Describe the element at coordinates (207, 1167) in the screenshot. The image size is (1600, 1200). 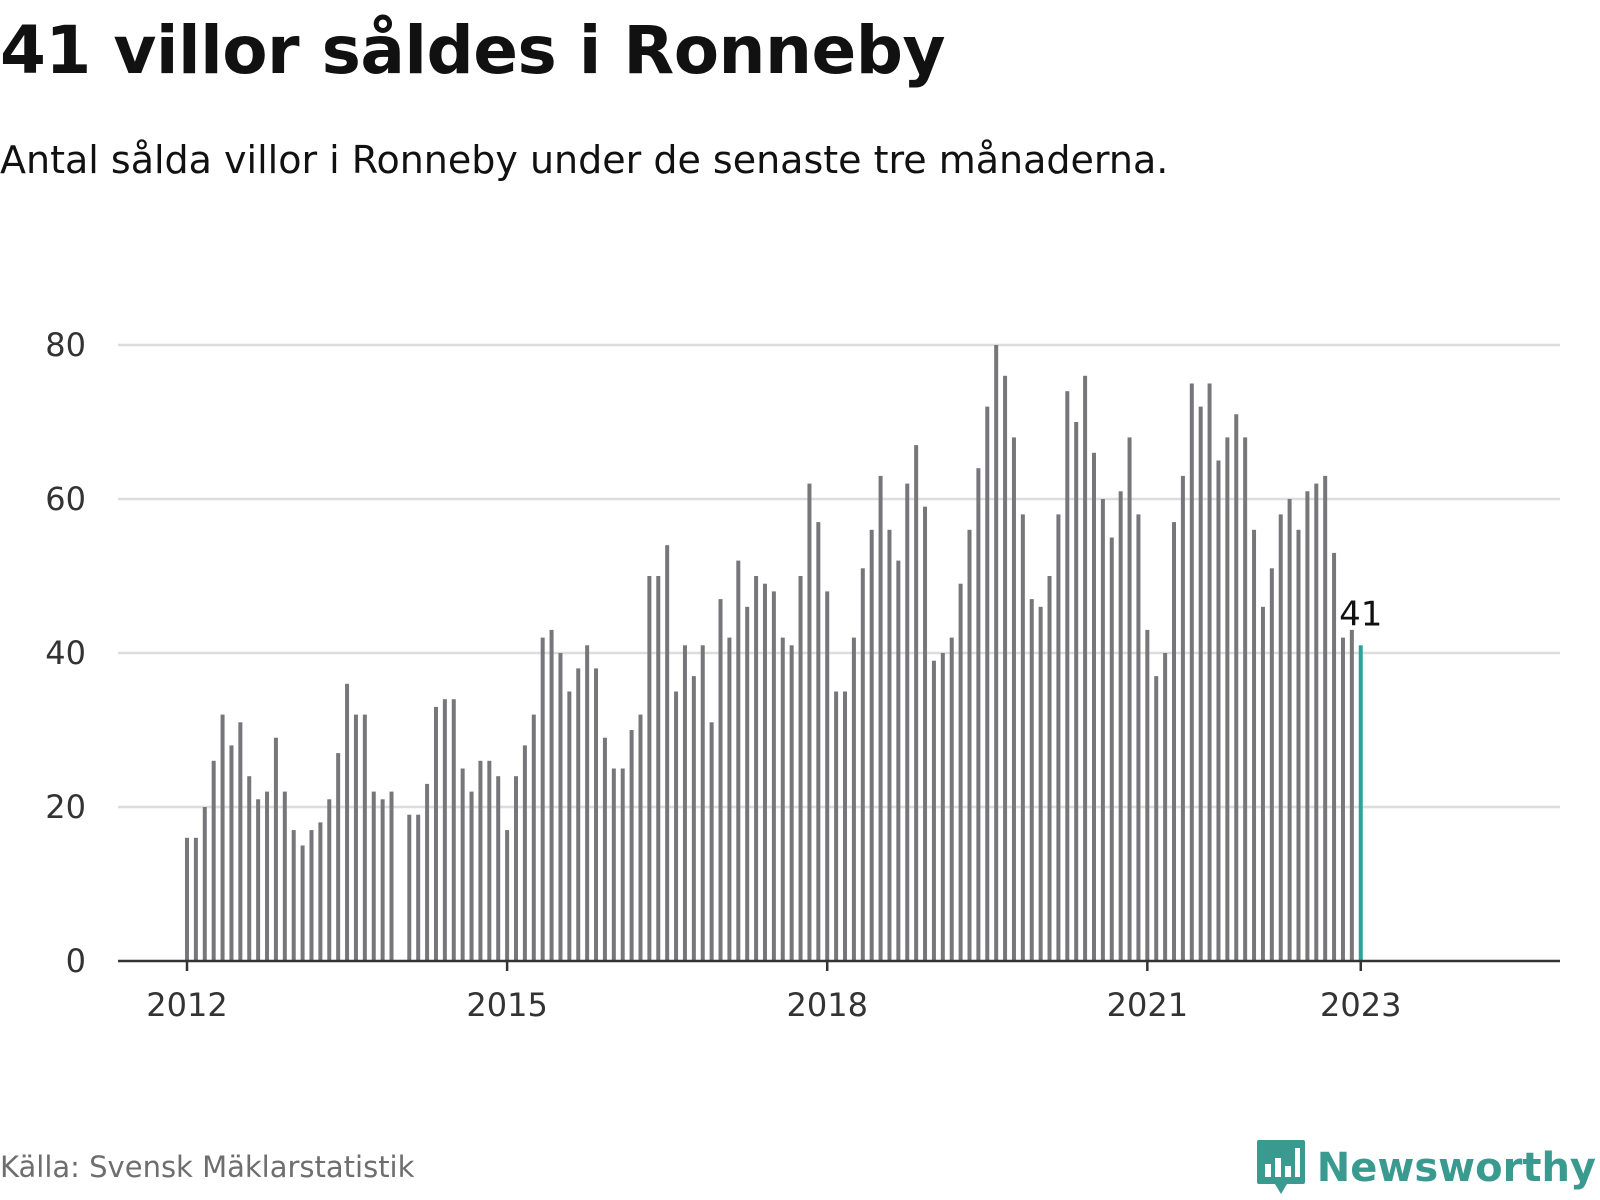
I see `source-note: Källa: Svensk Mäklarstatistik` at that location.